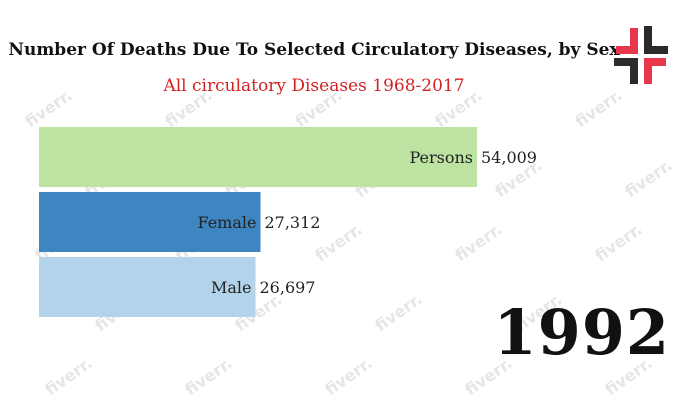  I want to click on logo-bottom-left-bracket, so click(626, 71).